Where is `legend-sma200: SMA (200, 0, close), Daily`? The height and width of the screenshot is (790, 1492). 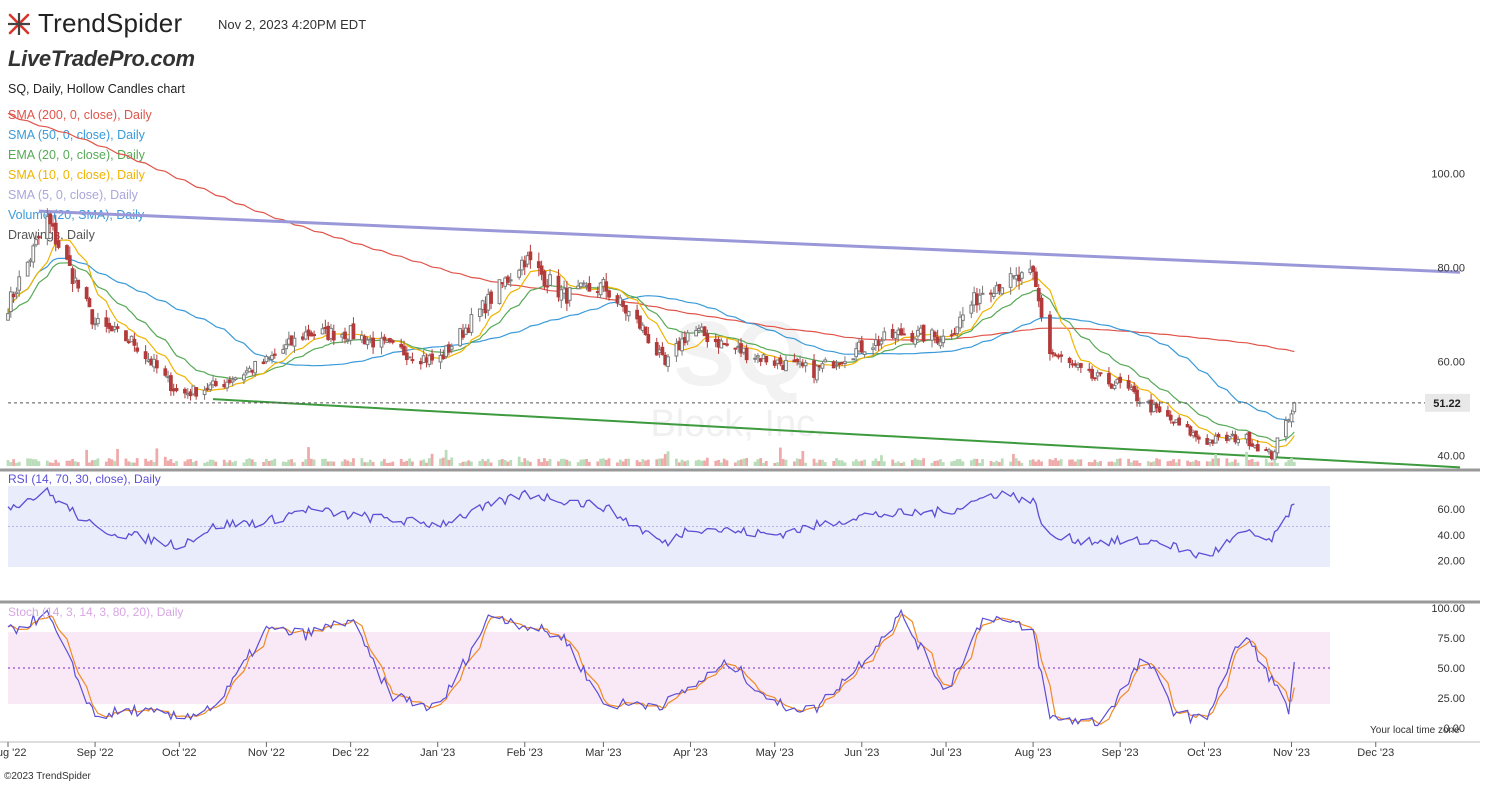
legend-sma200: SMA (200, 0, close), Daily is located at coordinates (80, 115).